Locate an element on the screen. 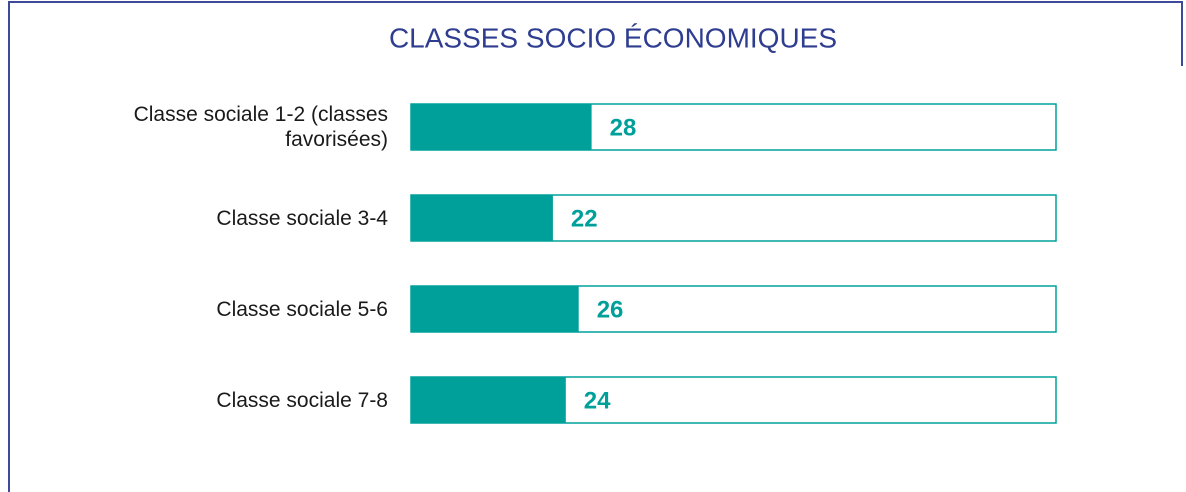  category-label: Classe sociale 1-2 (classes favorisées) is located at coordinates (260, 127).